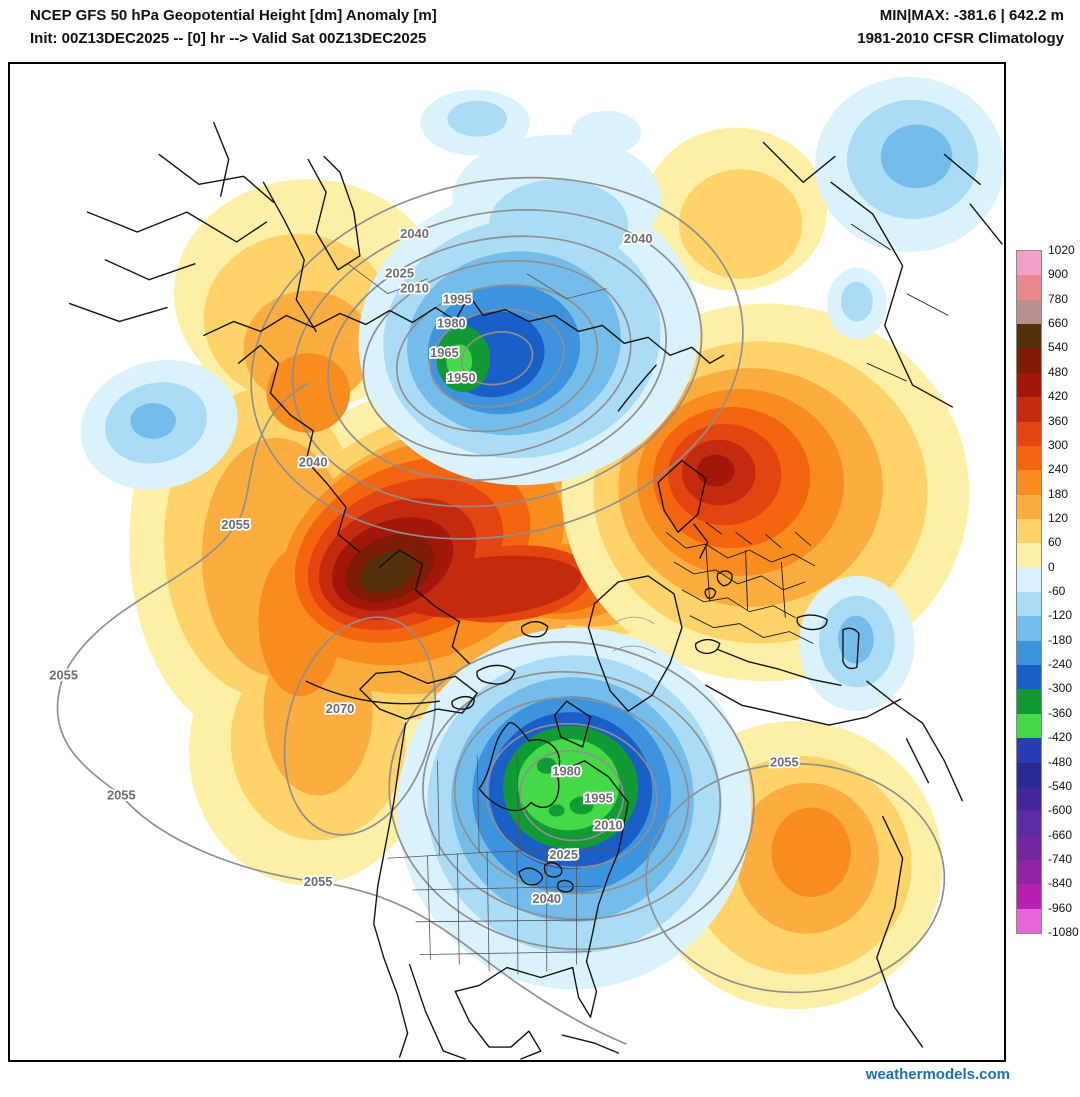 The width and height of the screenshot is (1080, 1097). I want to click on britain, so click(724, 578).